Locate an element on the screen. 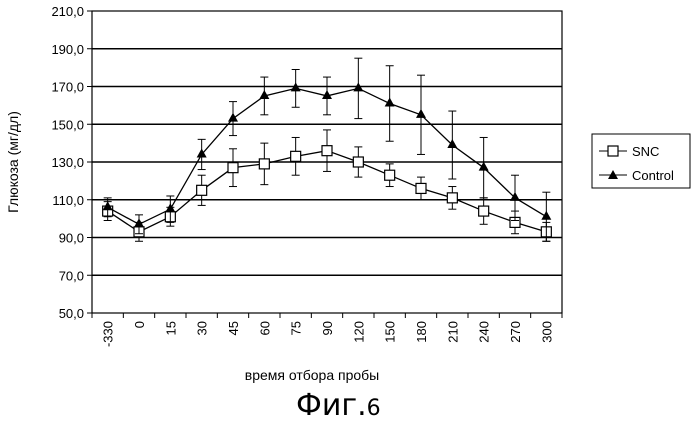  x-tick-label: -330 is located at coordinates (108, 334).